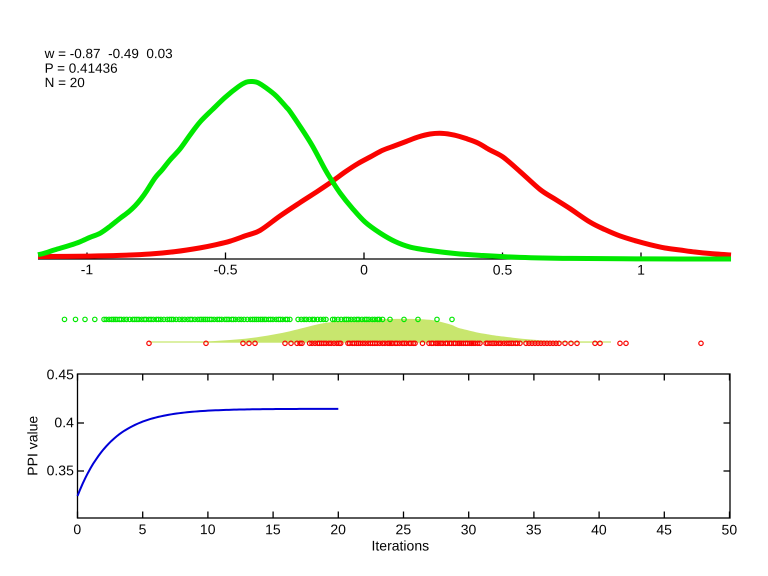 The width and height of the screenshot is (768, 576). Describe the element at coordinates (641, 270) in the screenshot. I see `svg-text: 1` at that location.